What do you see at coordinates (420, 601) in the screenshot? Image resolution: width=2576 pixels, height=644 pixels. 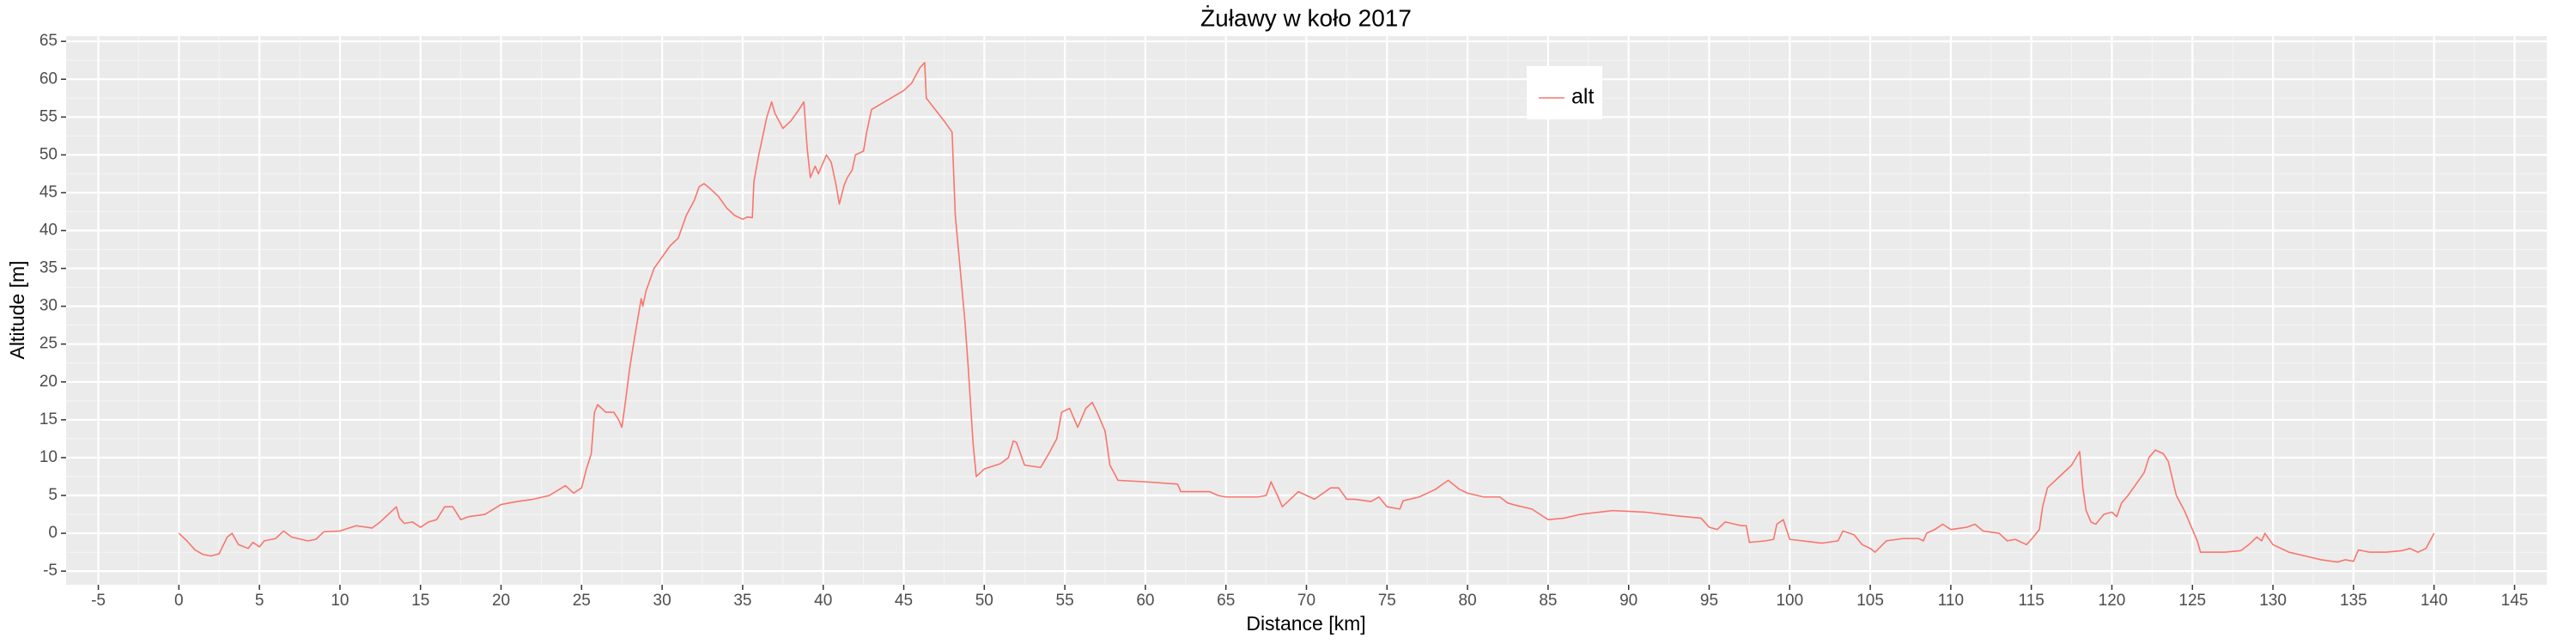 I see `x-tick-label: 15` at bounding box center [420, 601].